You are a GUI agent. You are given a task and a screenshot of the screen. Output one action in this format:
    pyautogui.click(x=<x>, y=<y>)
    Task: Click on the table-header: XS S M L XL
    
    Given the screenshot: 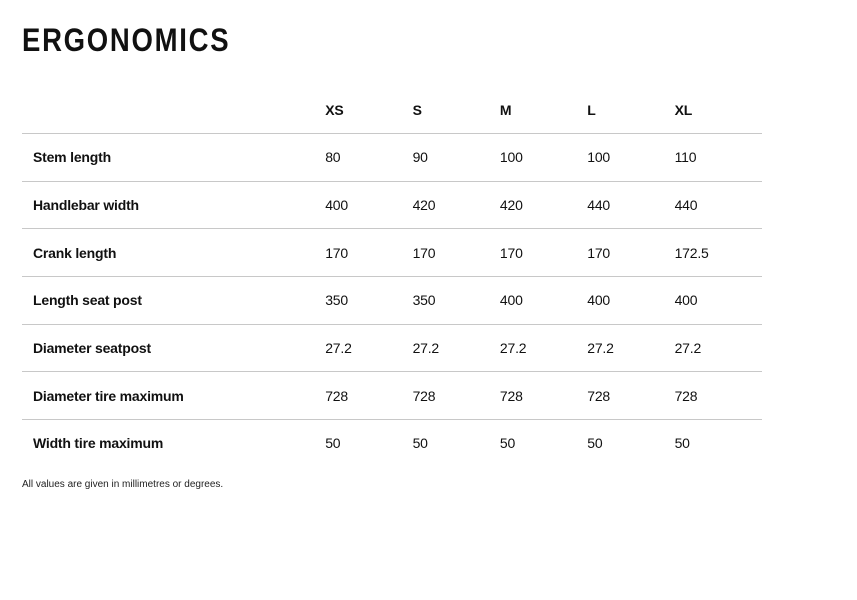 What is the action you would take?
    pyautogui.click(x=392, y=110)
    